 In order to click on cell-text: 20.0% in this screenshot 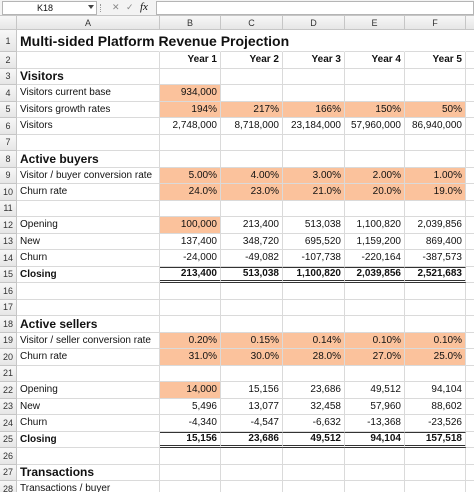, I will do `click(375, 192)`.